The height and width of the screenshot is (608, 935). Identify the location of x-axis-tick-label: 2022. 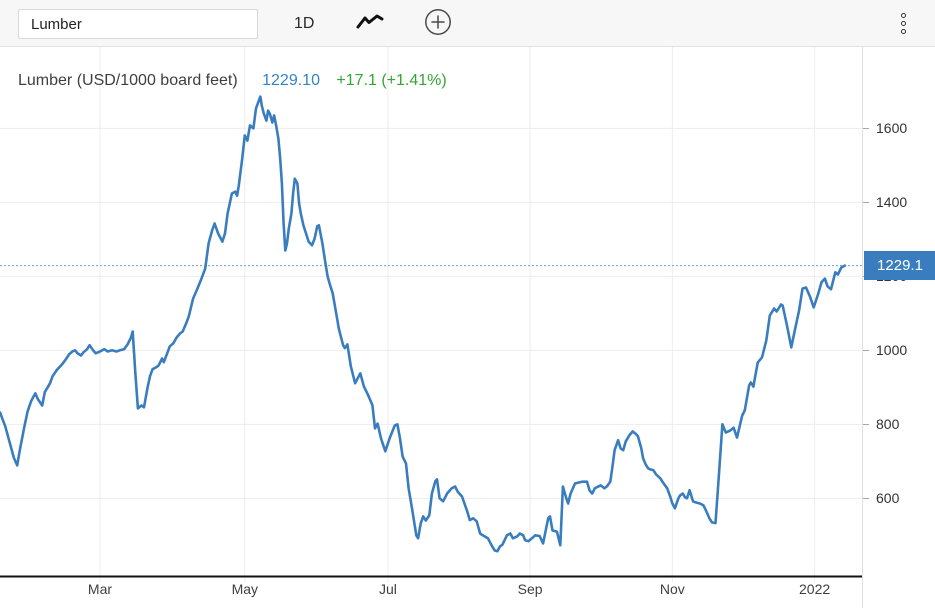
(814, 589).